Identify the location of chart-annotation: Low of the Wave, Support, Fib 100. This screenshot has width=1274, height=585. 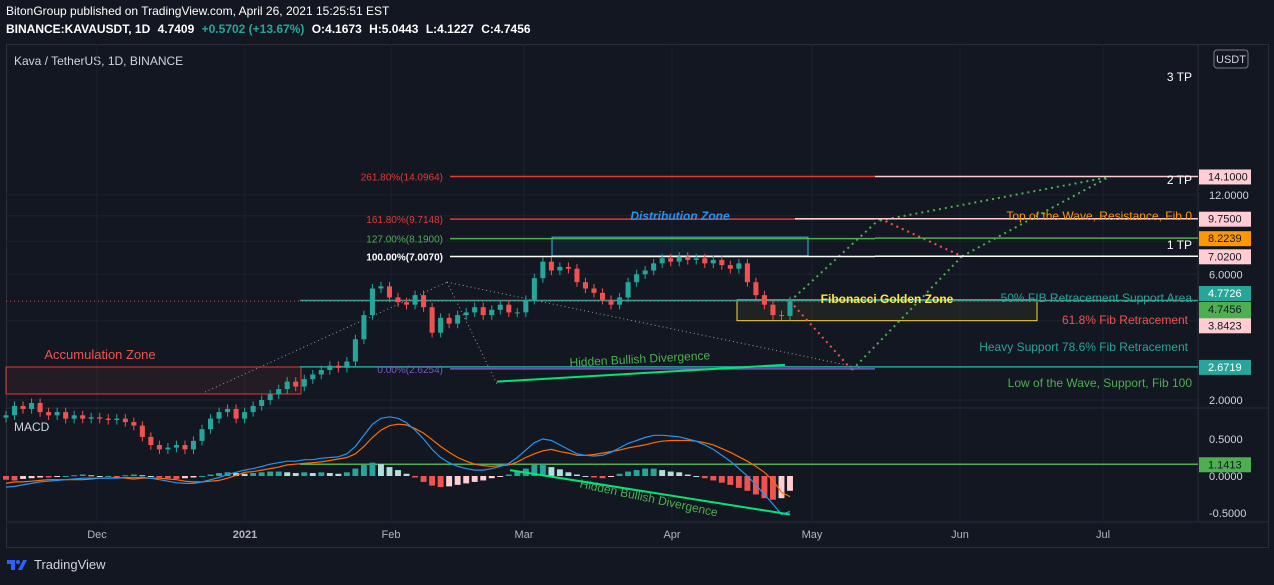
(1100, 383).